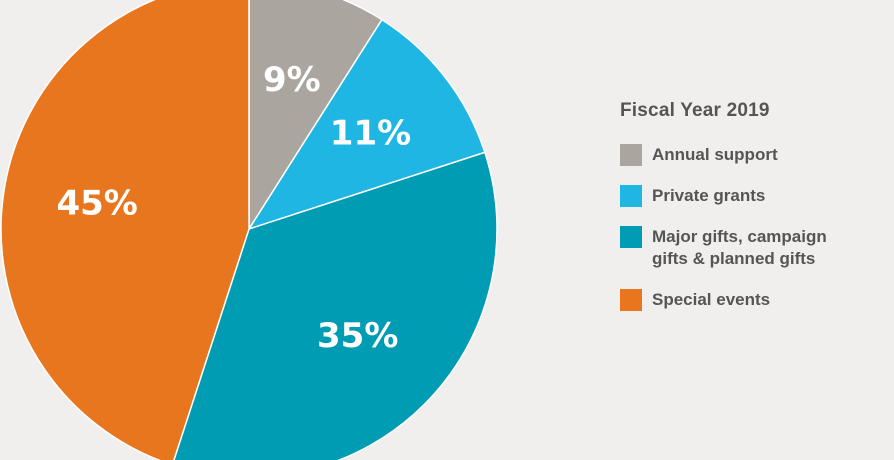 Image resolution: width=894 pixels, height=460 pixels. I want to click on legend-item-private-grants: Private grants, so click(755, 196).